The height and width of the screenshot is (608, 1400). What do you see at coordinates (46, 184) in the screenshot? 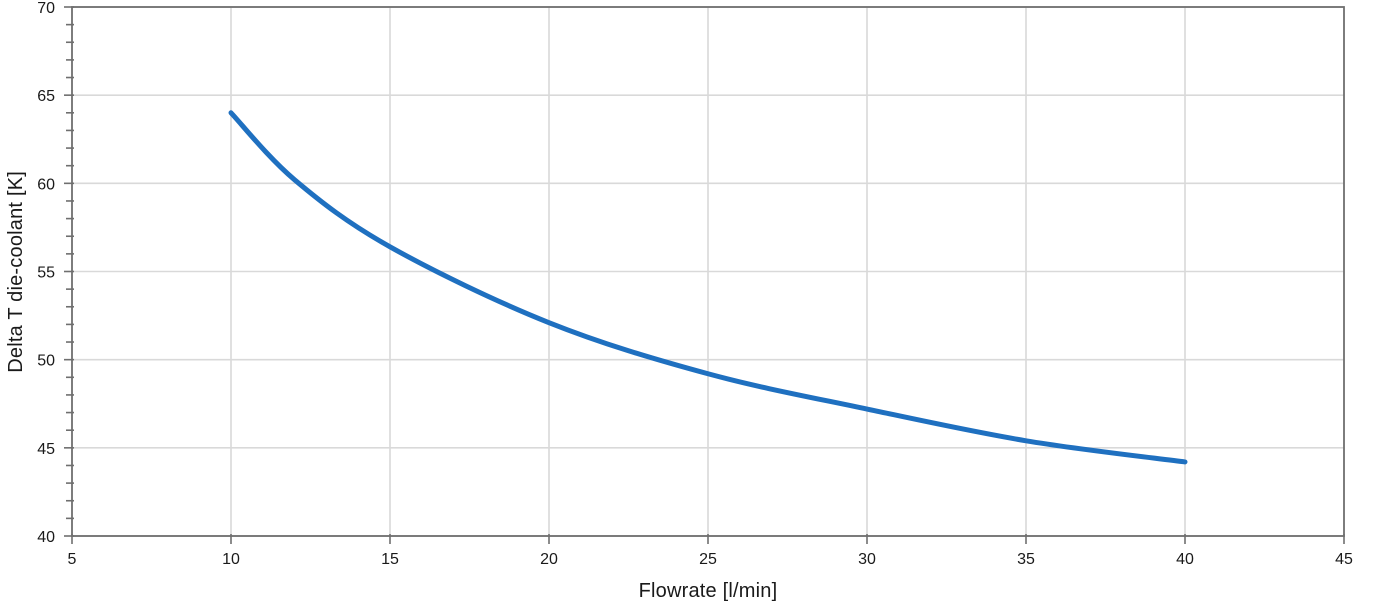
I see `y-tick-label: 60` at bounding box center [46, 184].